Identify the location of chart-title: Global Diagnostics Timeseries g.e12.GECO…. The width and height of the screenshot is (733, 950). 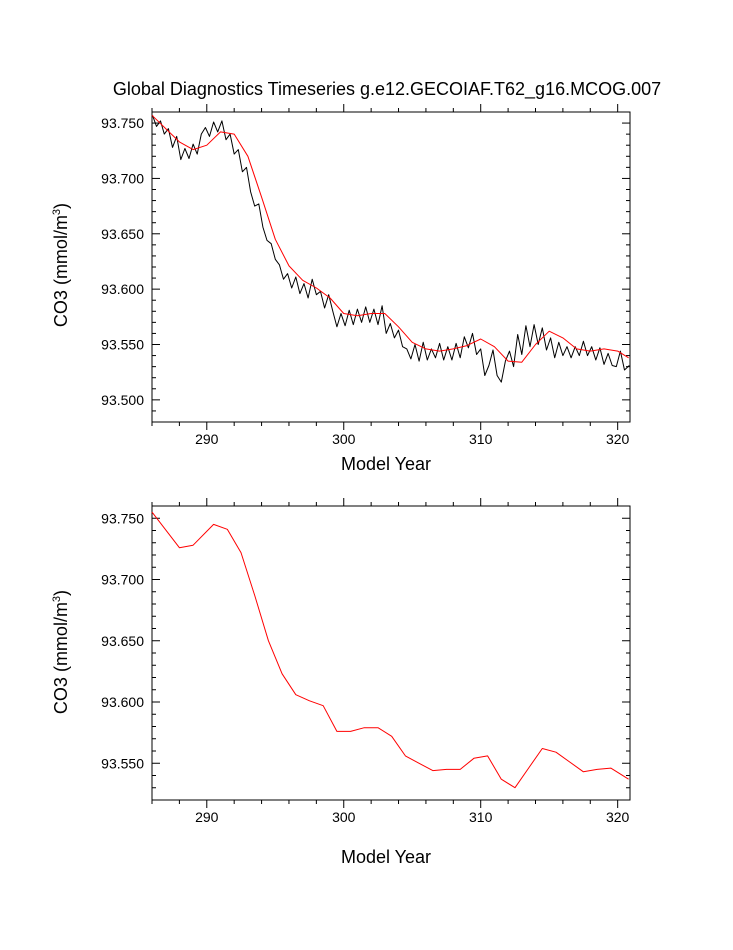
(387, 89).